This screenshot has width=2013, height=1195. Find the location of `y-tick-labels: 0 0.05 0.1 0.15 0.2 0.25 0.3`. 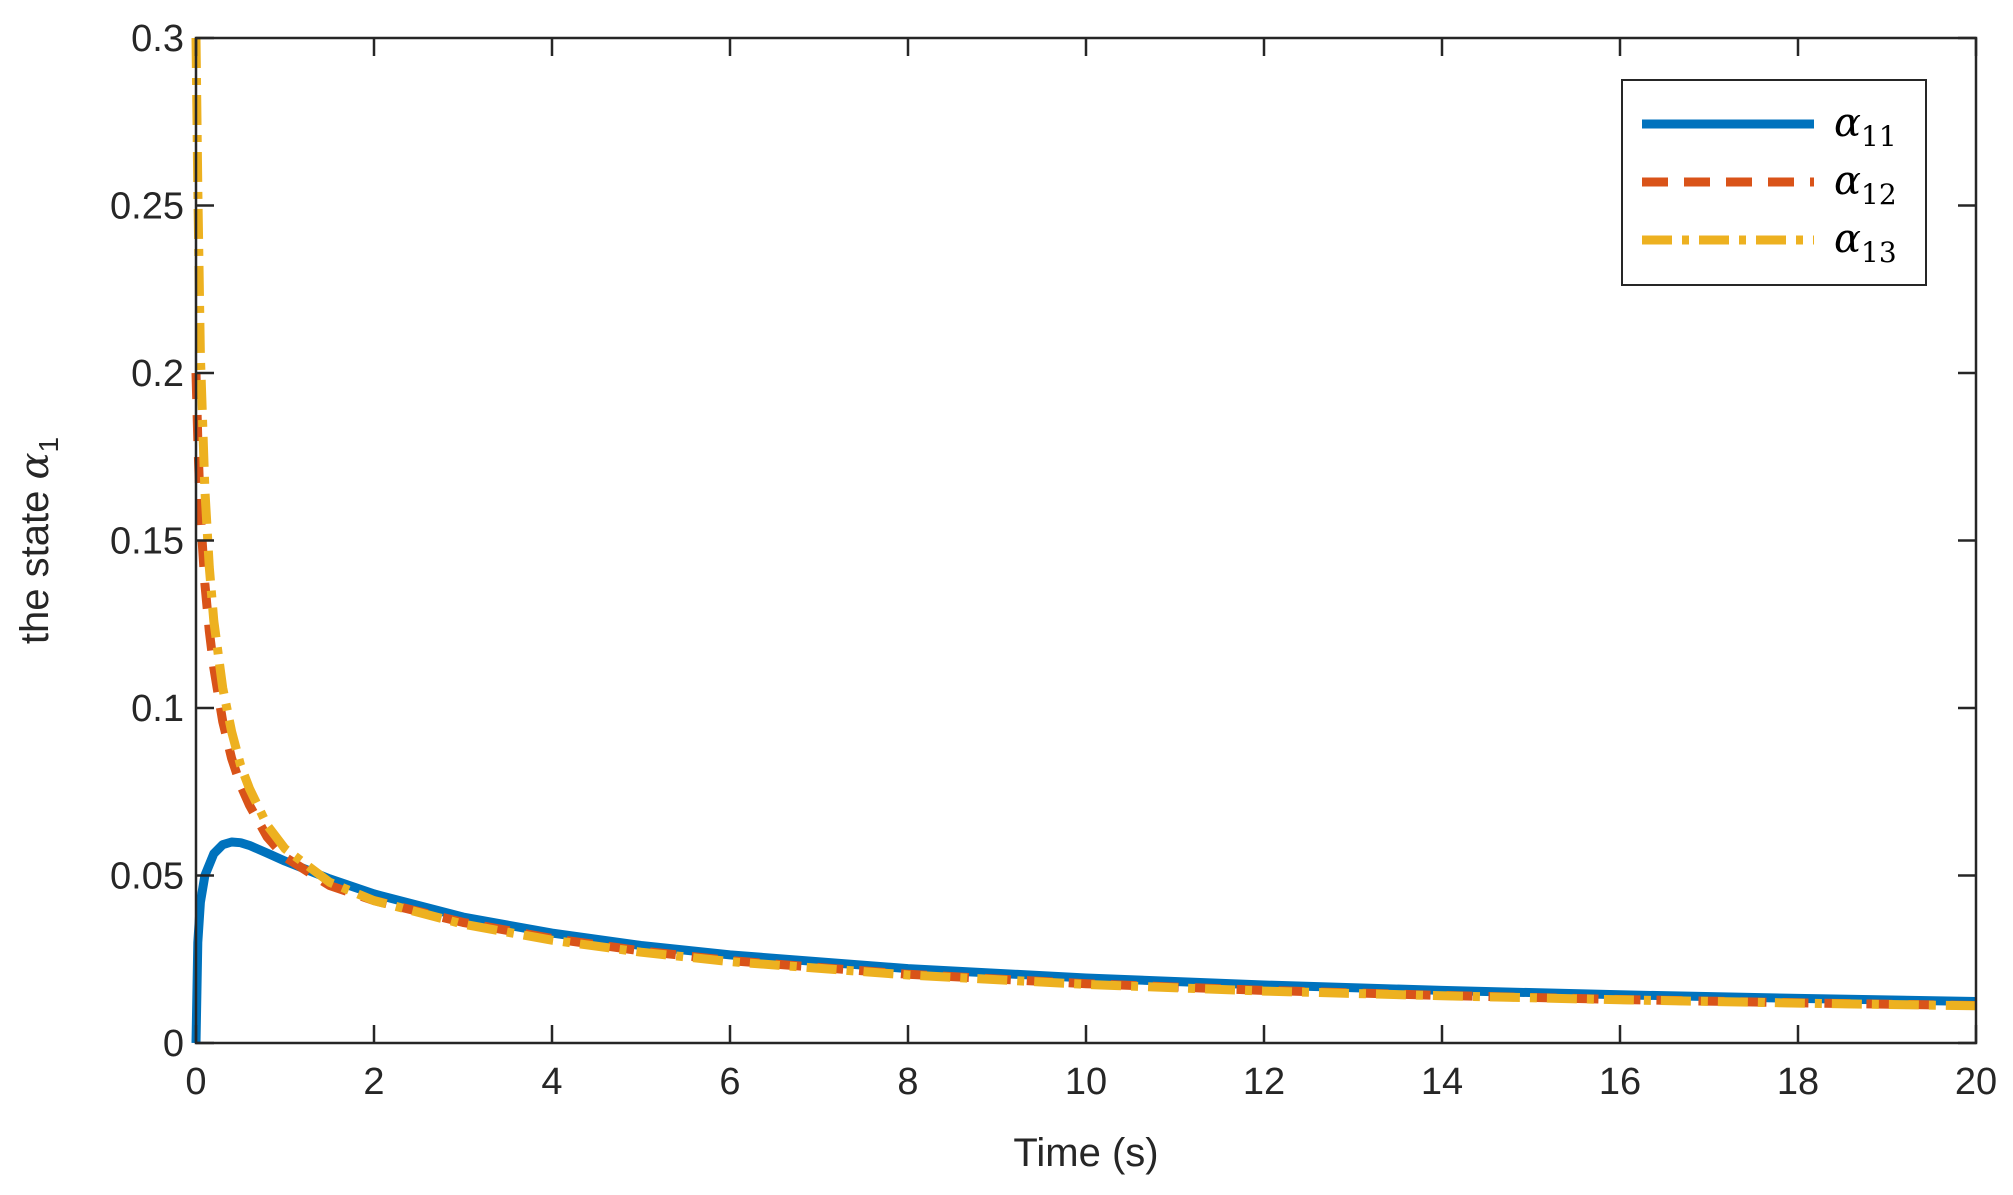

y-tick-labels: 0 0.05 0.1 0.15 0.2 0.25 0.3 is located at coordinates (147, 541).